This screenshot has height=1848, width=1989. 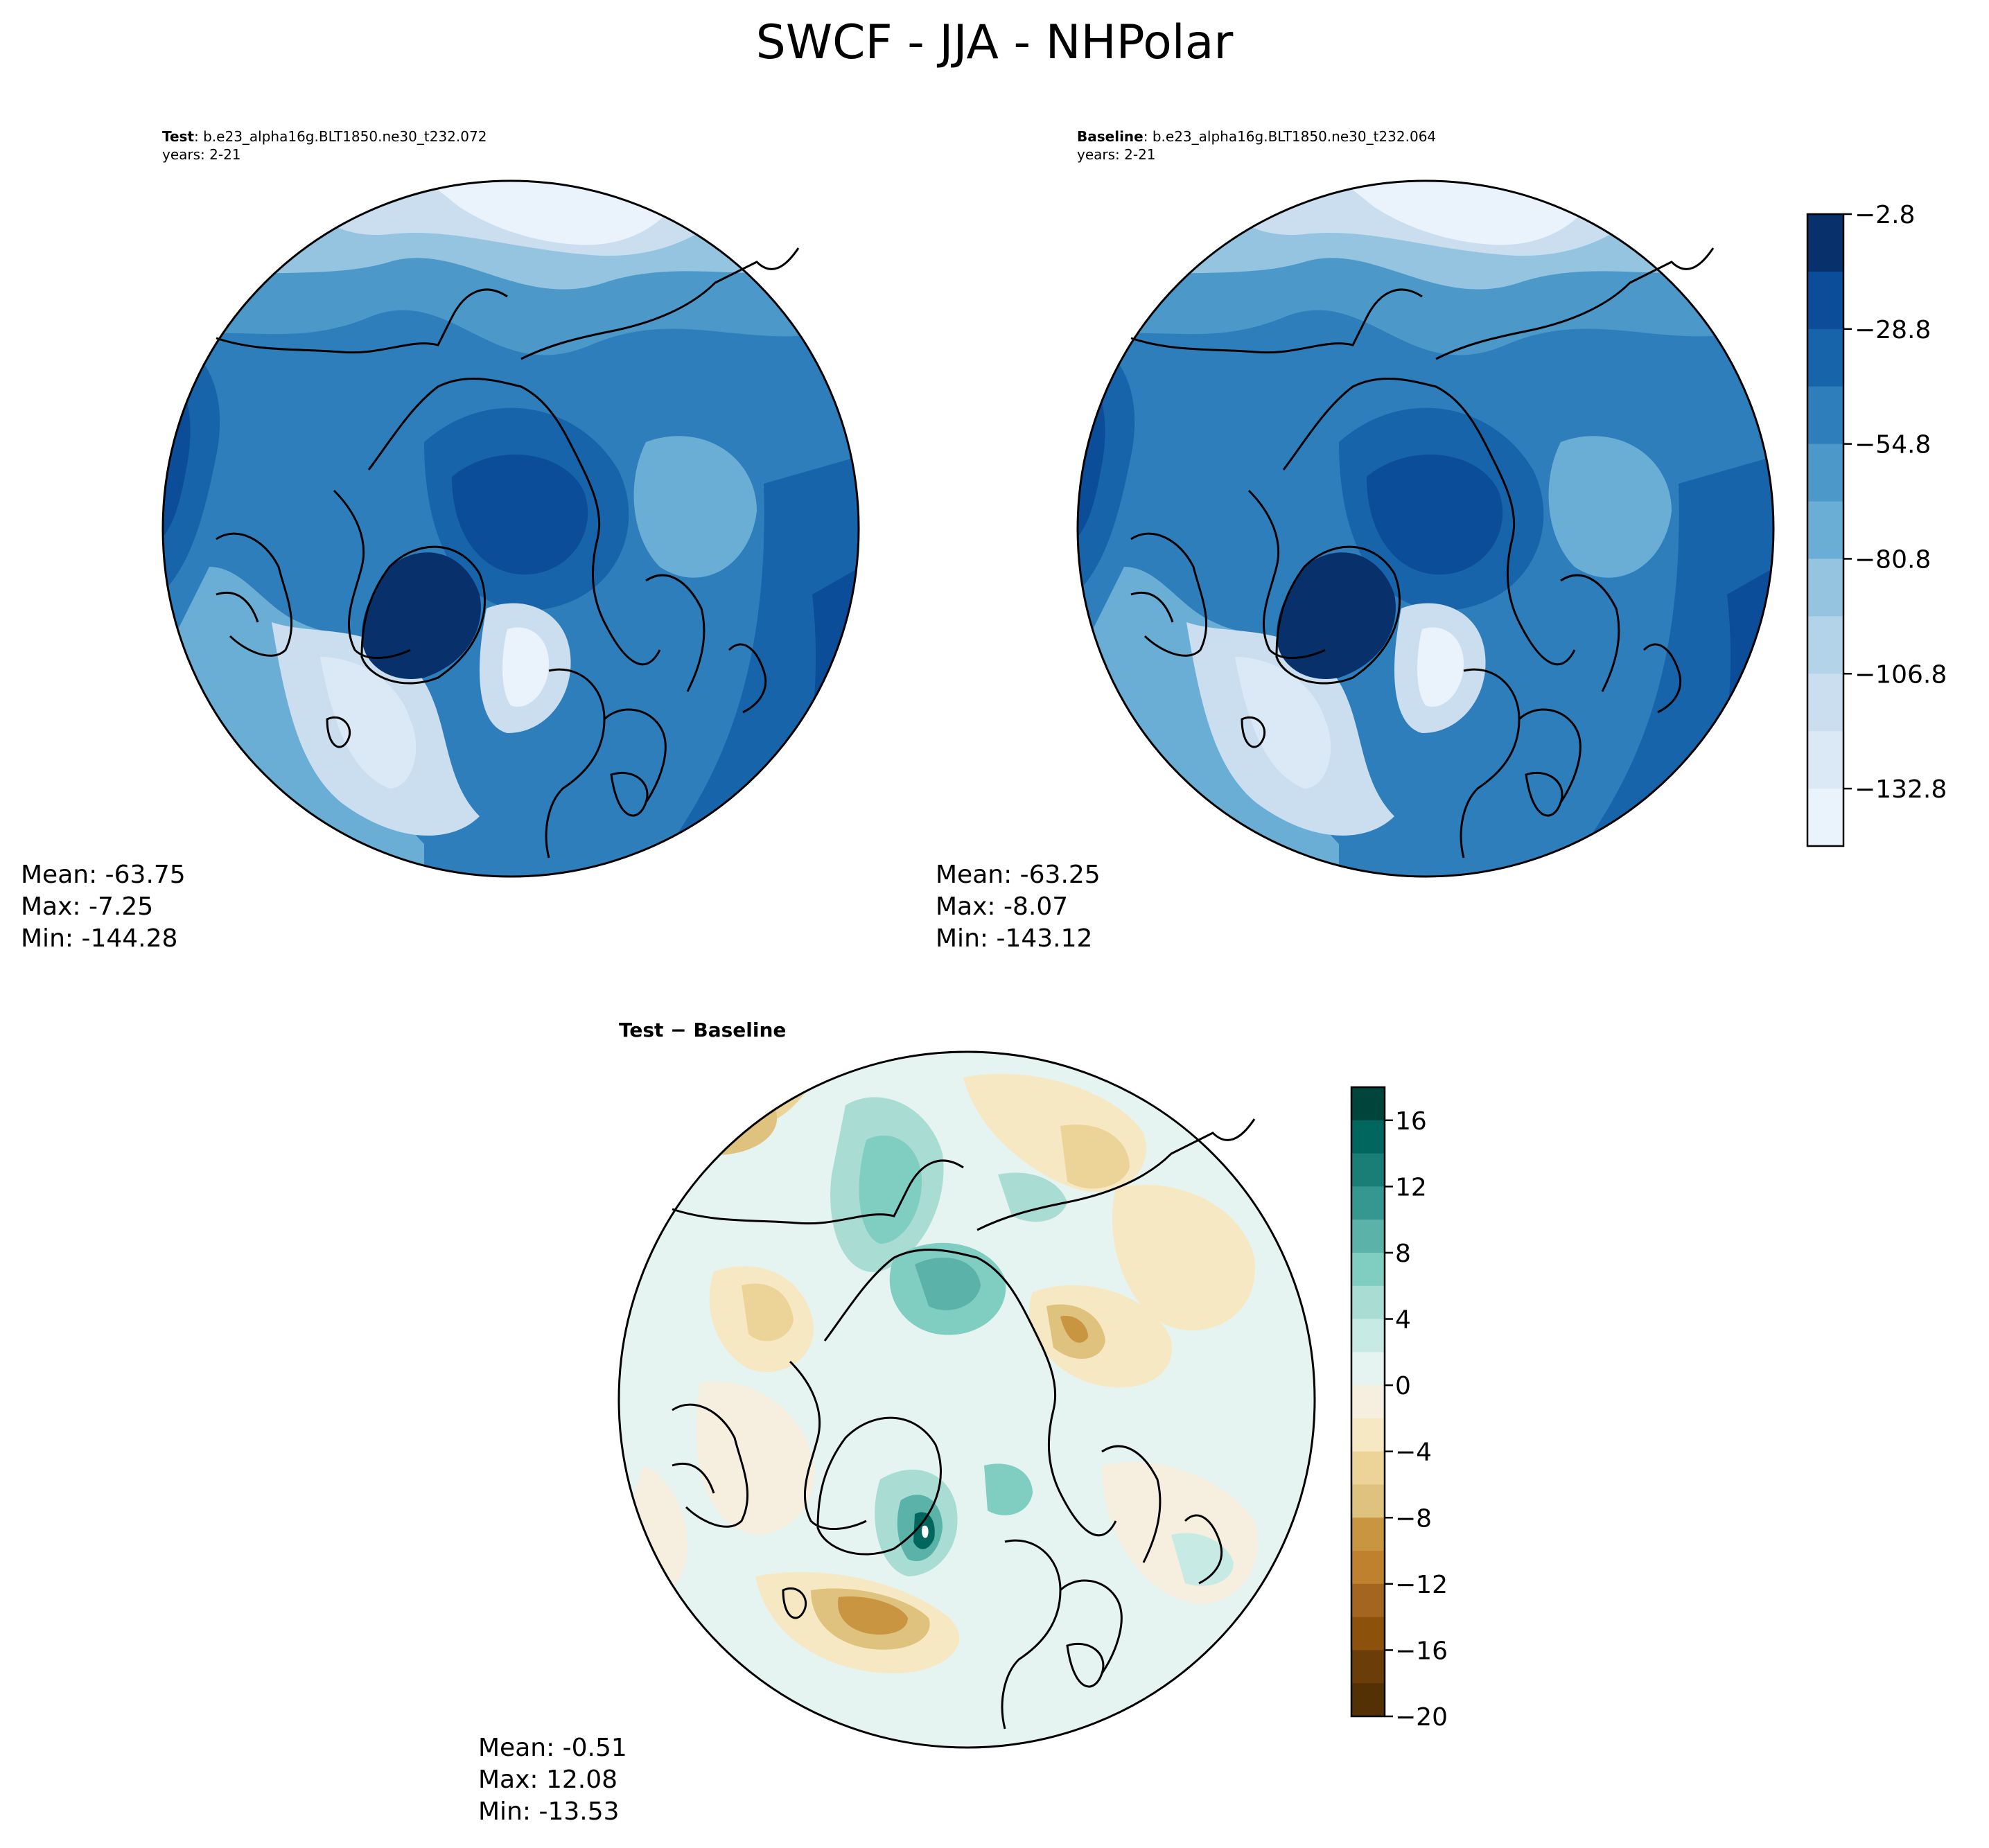 I want to click on main-colorbar-bands, so click(x=1825, y=530).